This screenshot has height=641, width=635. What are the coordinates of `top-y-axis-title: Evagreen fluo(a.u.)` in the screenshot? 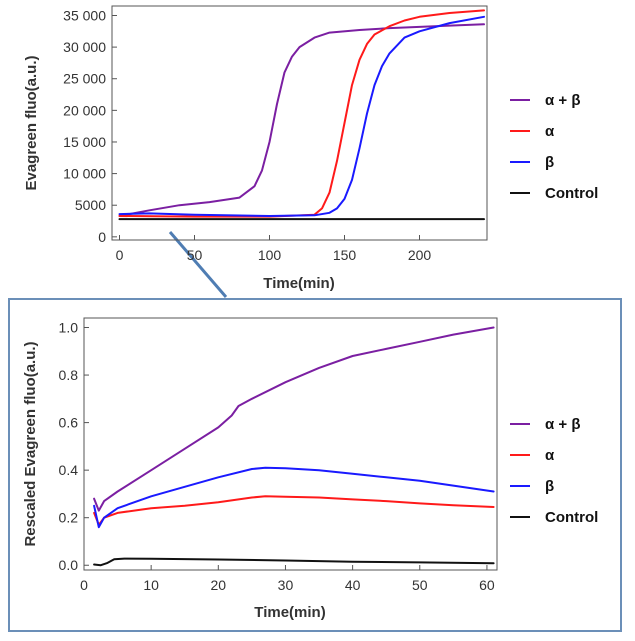 It's located at (31, 122).